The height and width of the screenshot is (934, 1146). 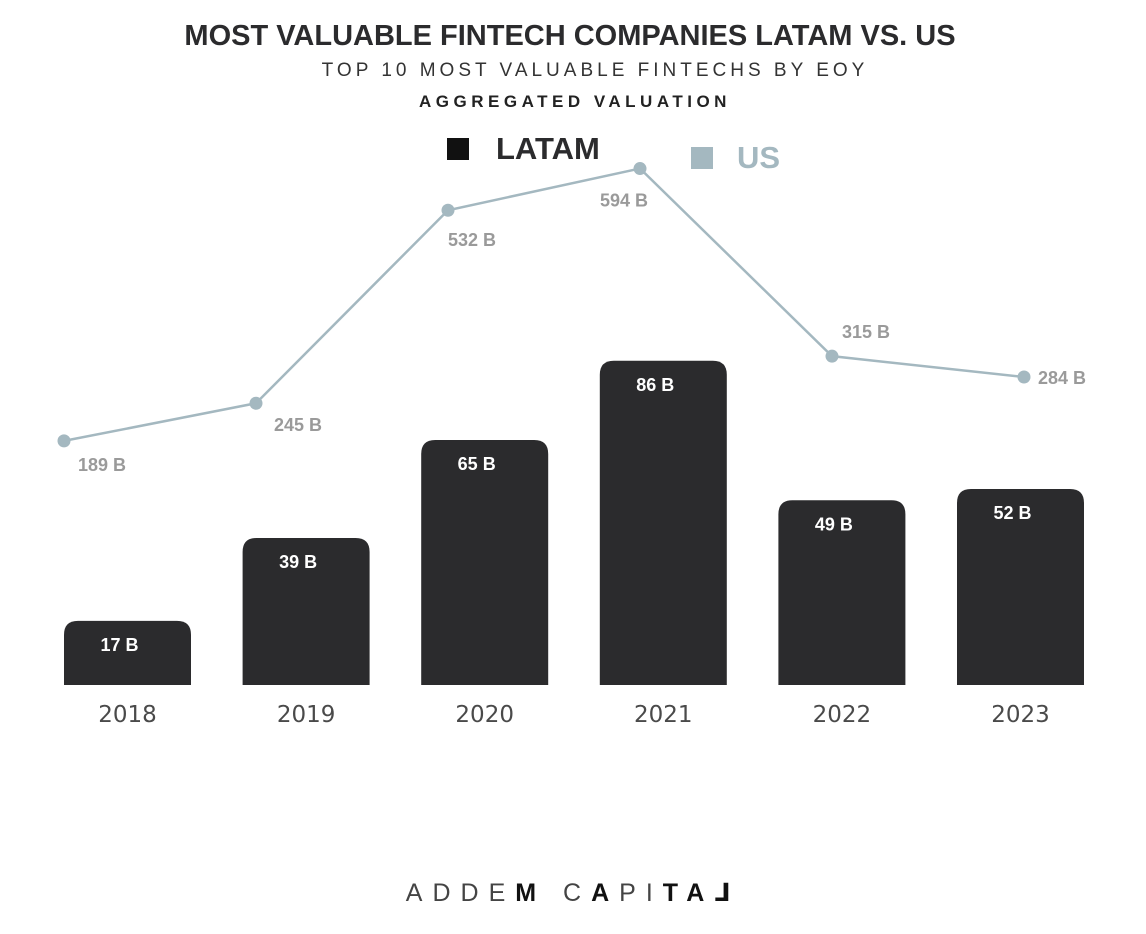 I want to click on bar-latam-2018, so click(x=127, y=652).